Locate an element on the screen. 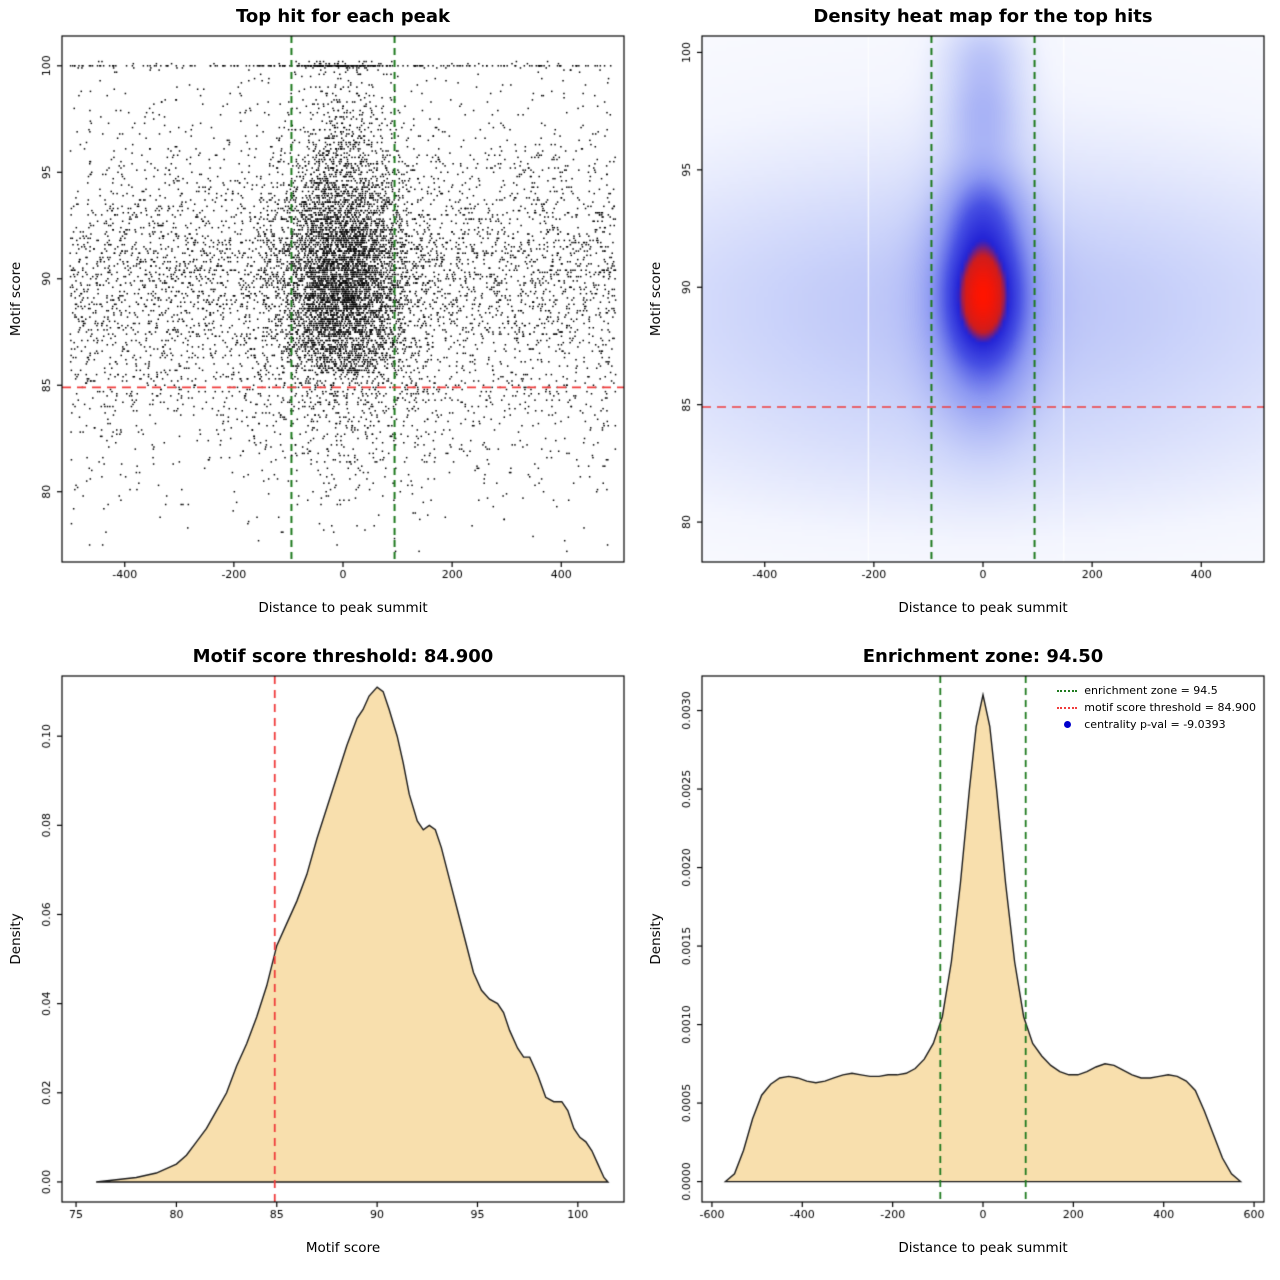  score-density-title: Motif score threshold: 84.900 is located at coordinates (343, 656).